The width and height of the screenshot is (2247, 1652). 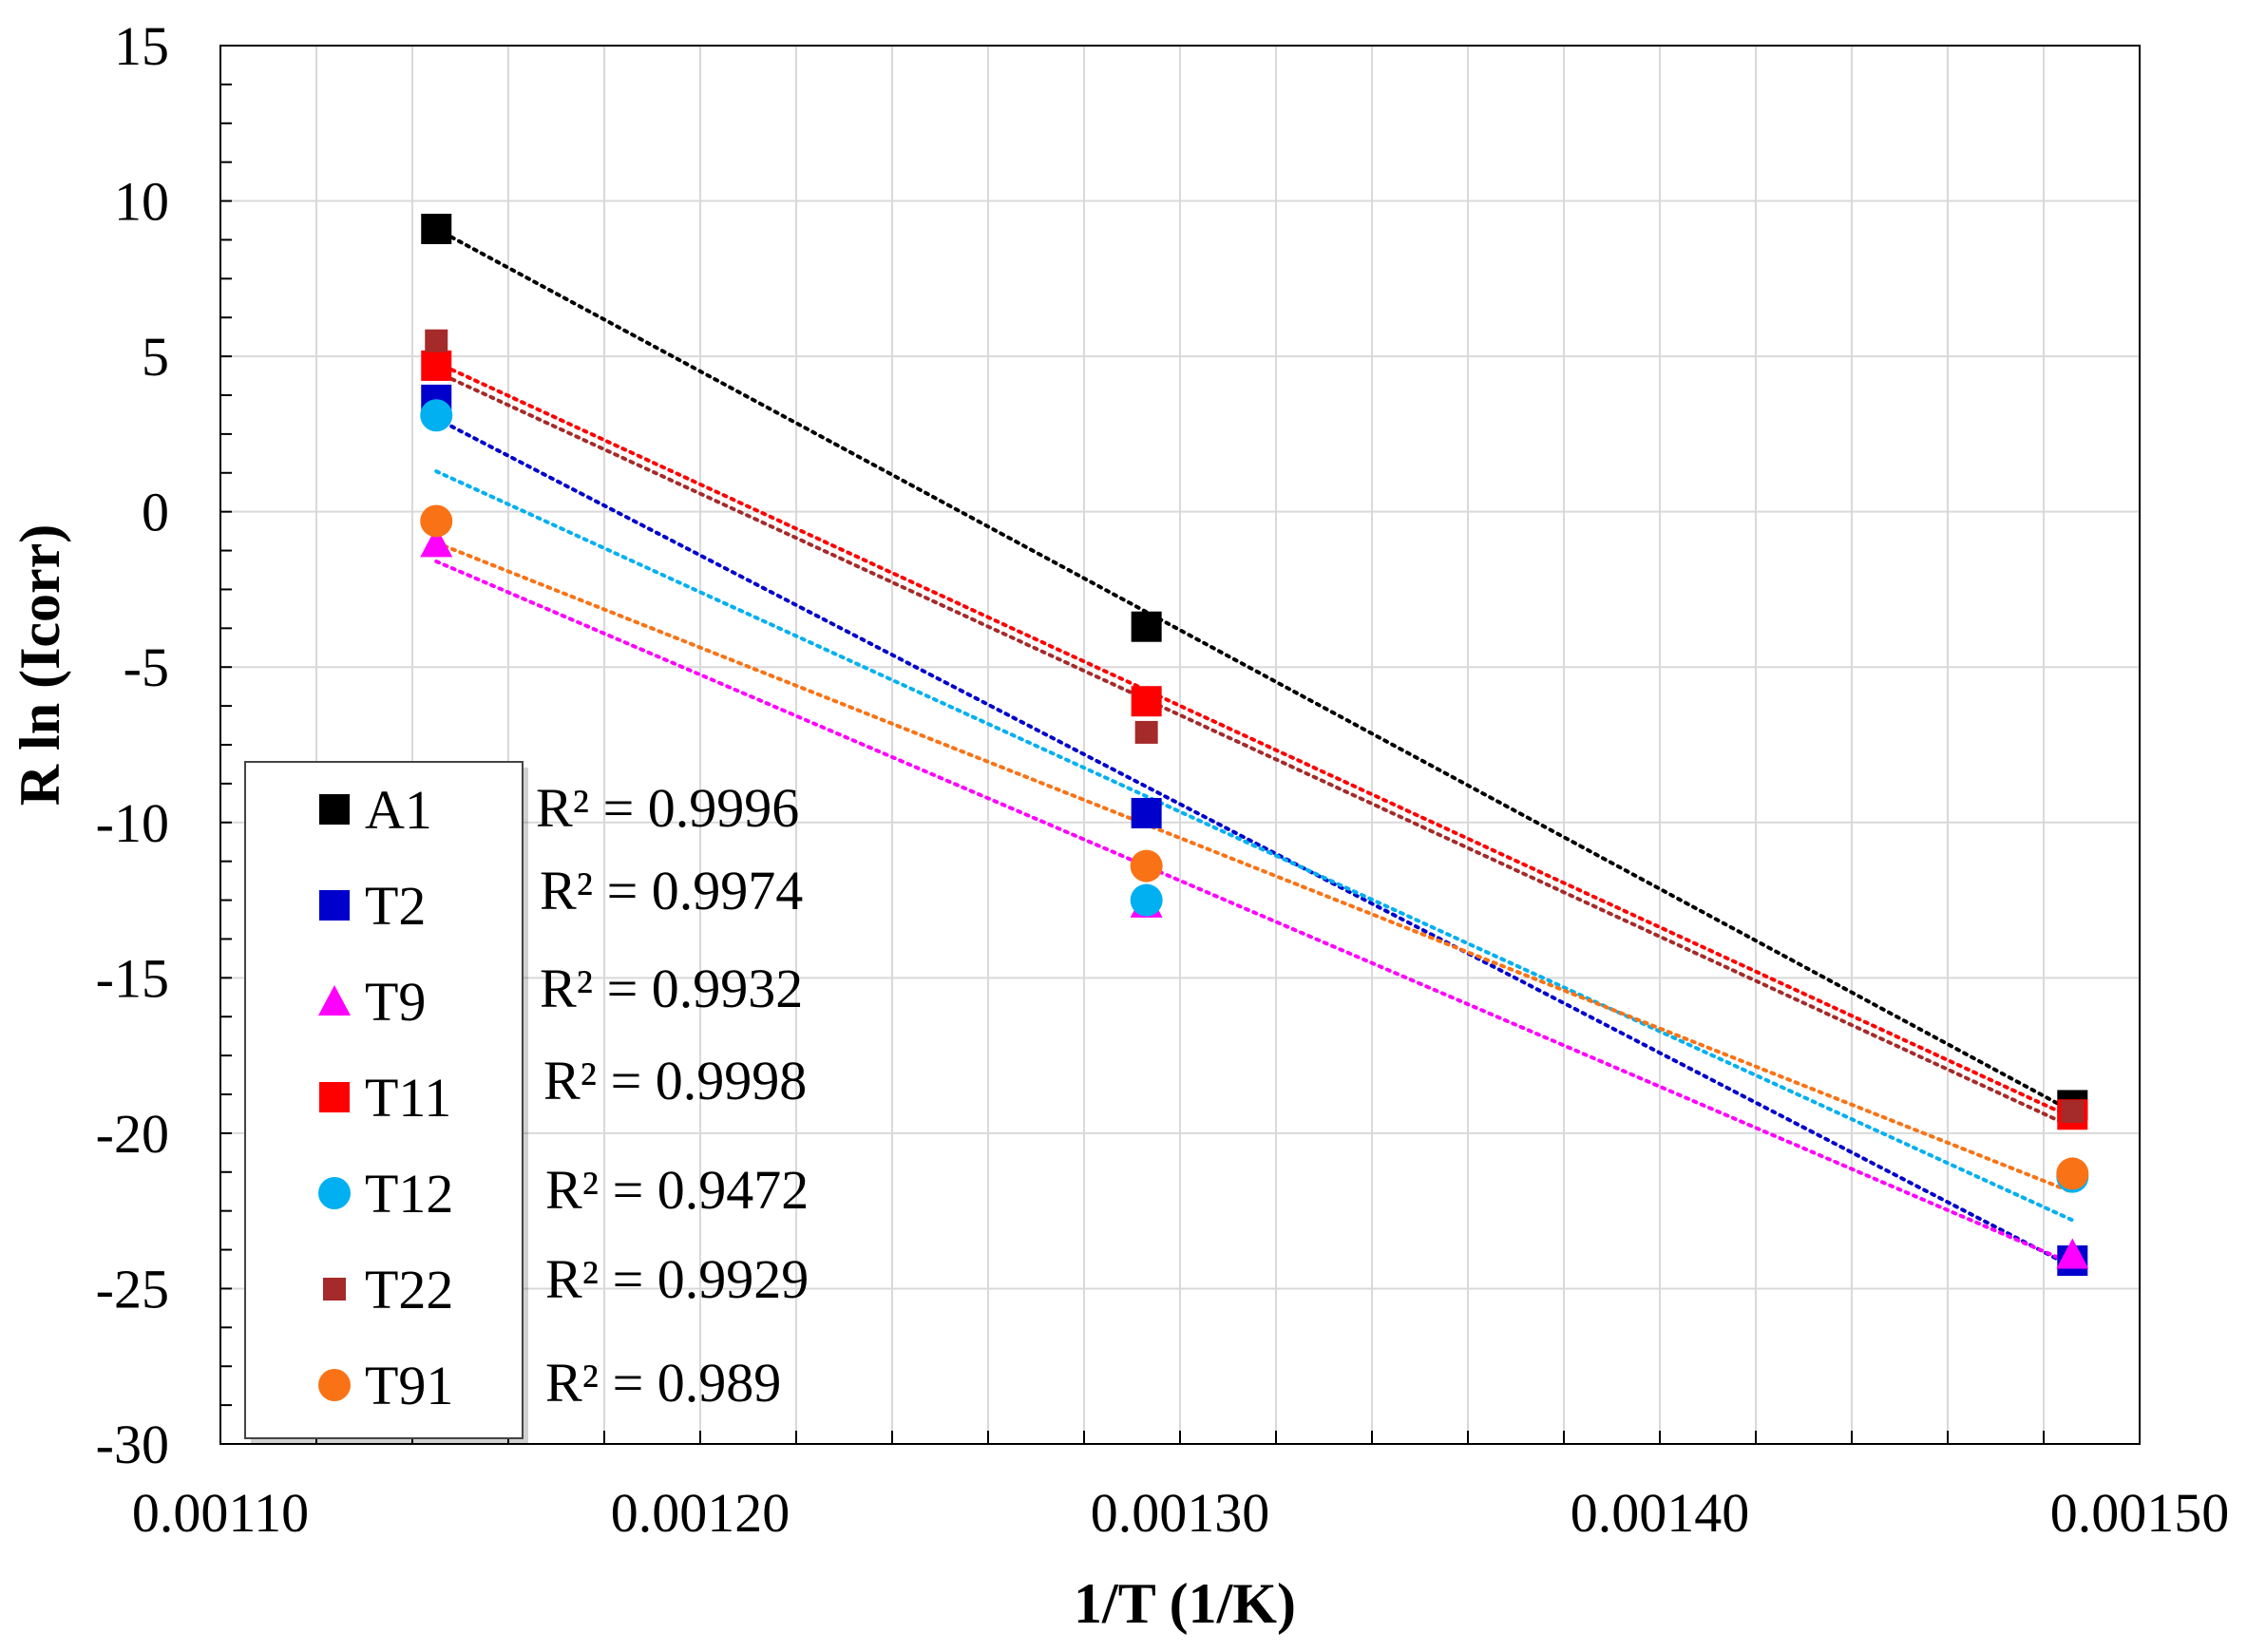 I want to click on x-tick-labels: 0.00110 0.00120 0.00130 0.00140 0.00150, so click(x=1180, y=1513).